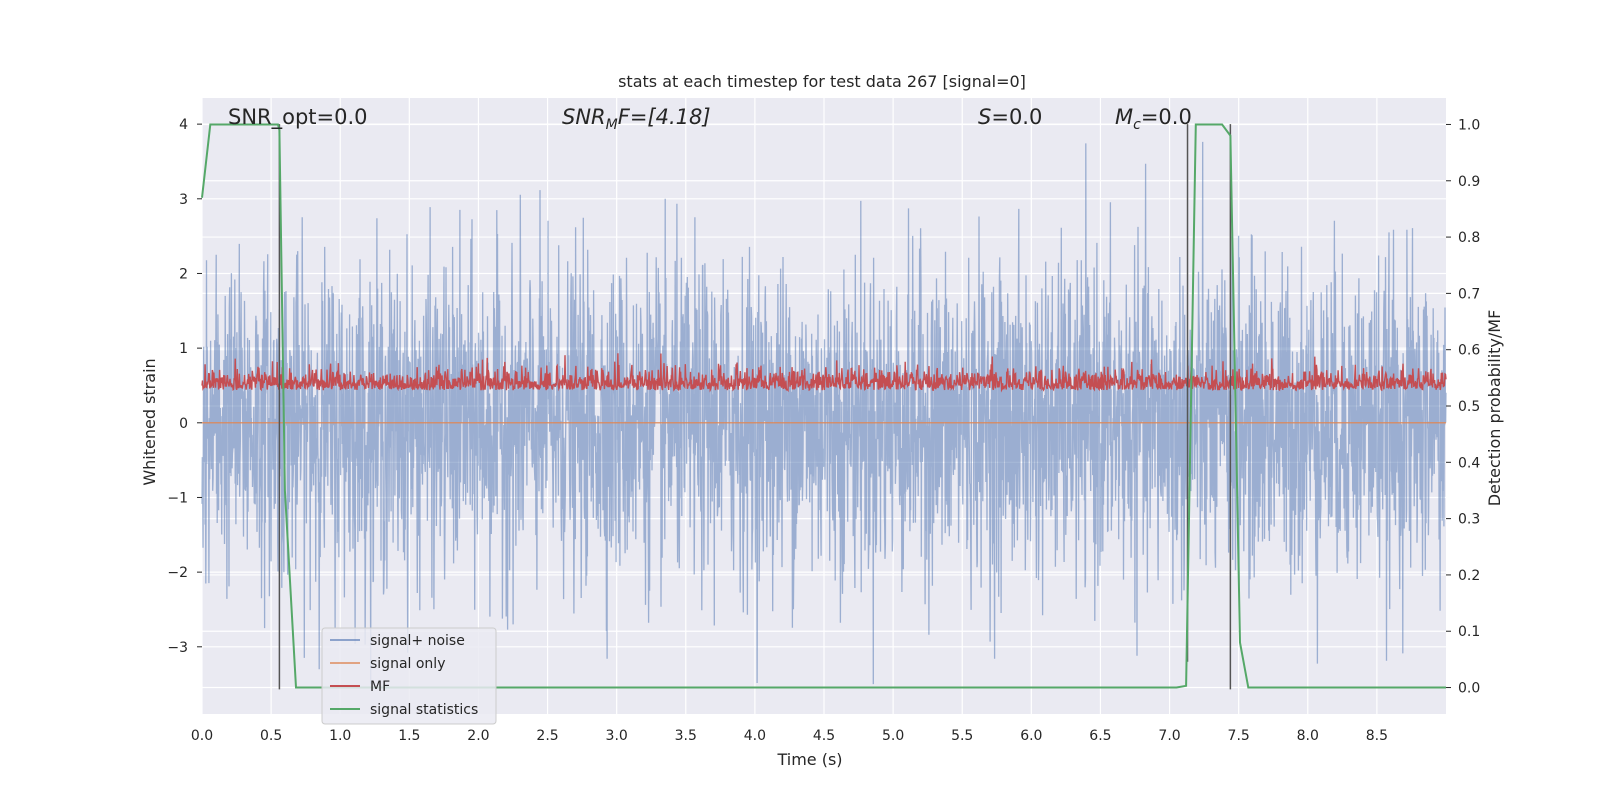 The height and width of the screenshot is (800, 1600). What do you see at coordinates (1100, 736) in the screenshot?
I see `x-tick-label: 6.5` at bounding box center [1100, 736].